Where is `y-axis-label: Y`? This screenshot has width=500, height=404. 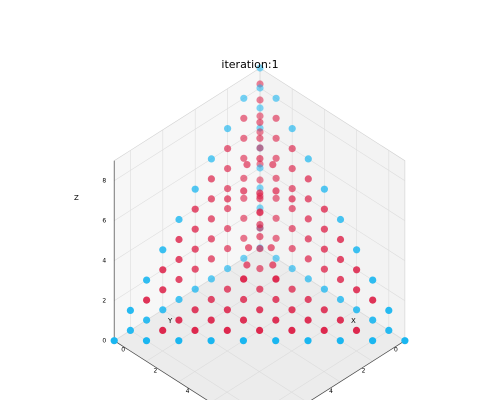 y-axis-label: Y is located at coordinates (170, 321).